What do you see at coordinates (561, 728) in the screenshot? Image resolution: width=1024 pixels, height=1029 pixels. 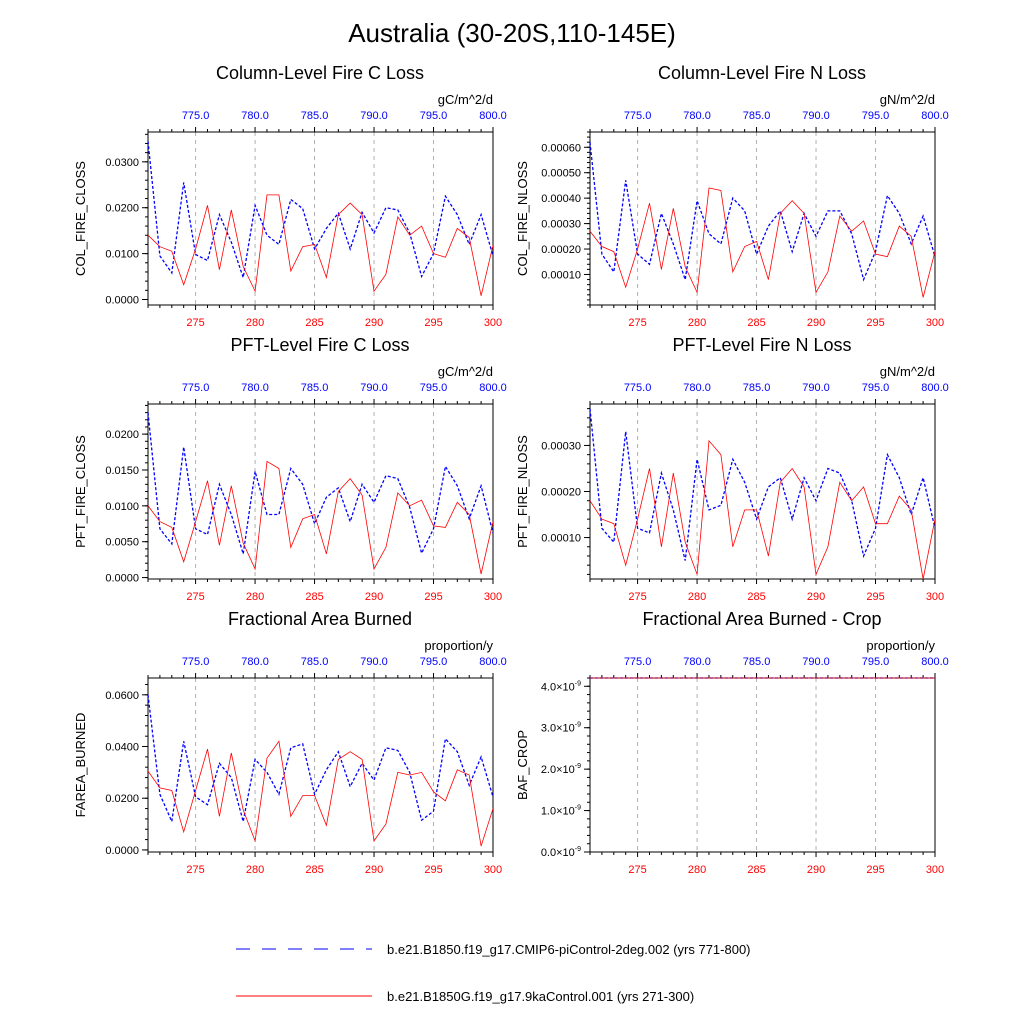 I see `y-tick-label: 3.0×10⁻⁹` at bounding box center [561, 728].